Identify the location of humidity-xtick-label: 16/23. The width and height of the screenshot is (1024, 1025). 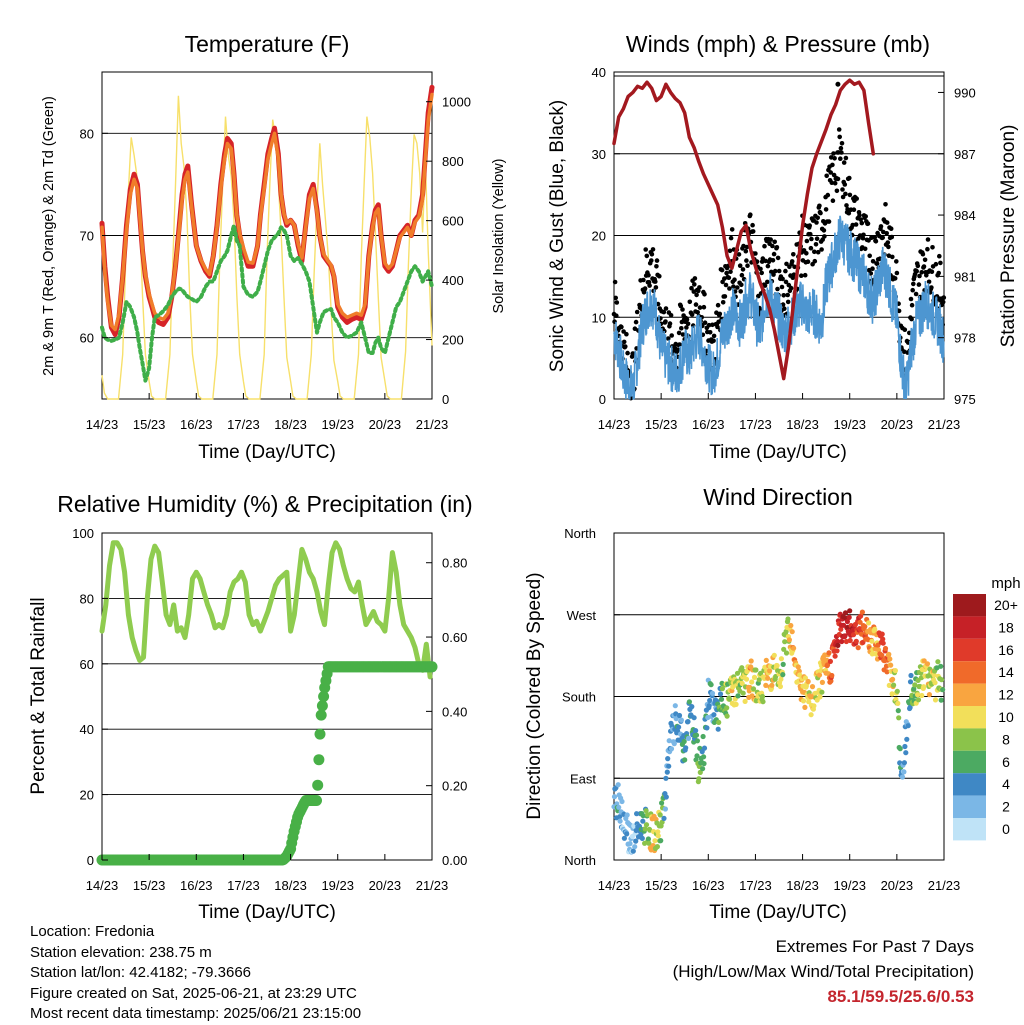
(196, 885).